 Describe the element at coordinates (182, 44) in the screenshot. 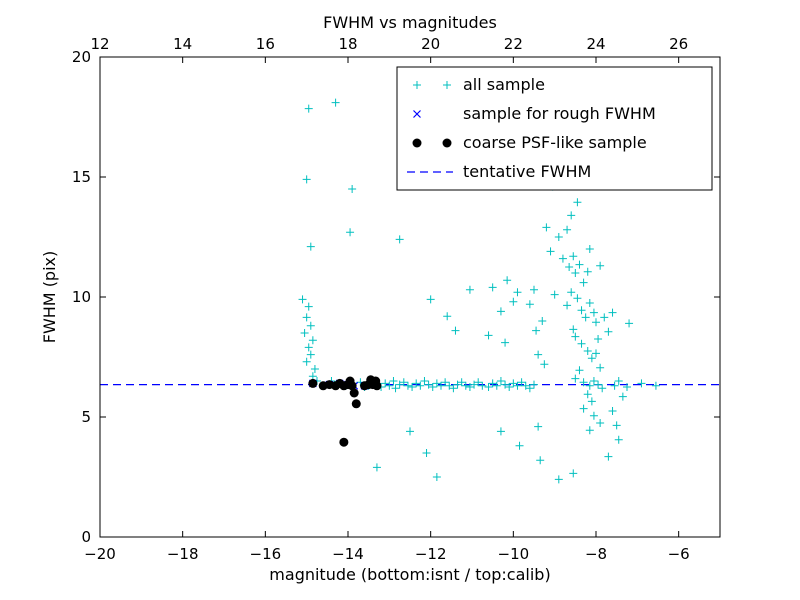

I see `svg-text: 14` at that location.